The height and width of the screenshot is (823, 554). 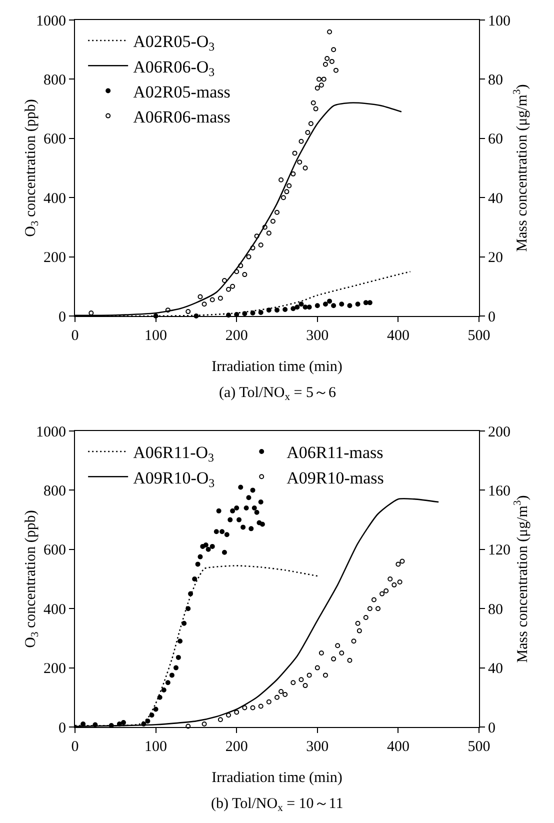 What do you see at coordinates (173, 454) in the screenshot?
I see `legend-label: A06R11-O$_{3}$` at bounding box center [173, 454].